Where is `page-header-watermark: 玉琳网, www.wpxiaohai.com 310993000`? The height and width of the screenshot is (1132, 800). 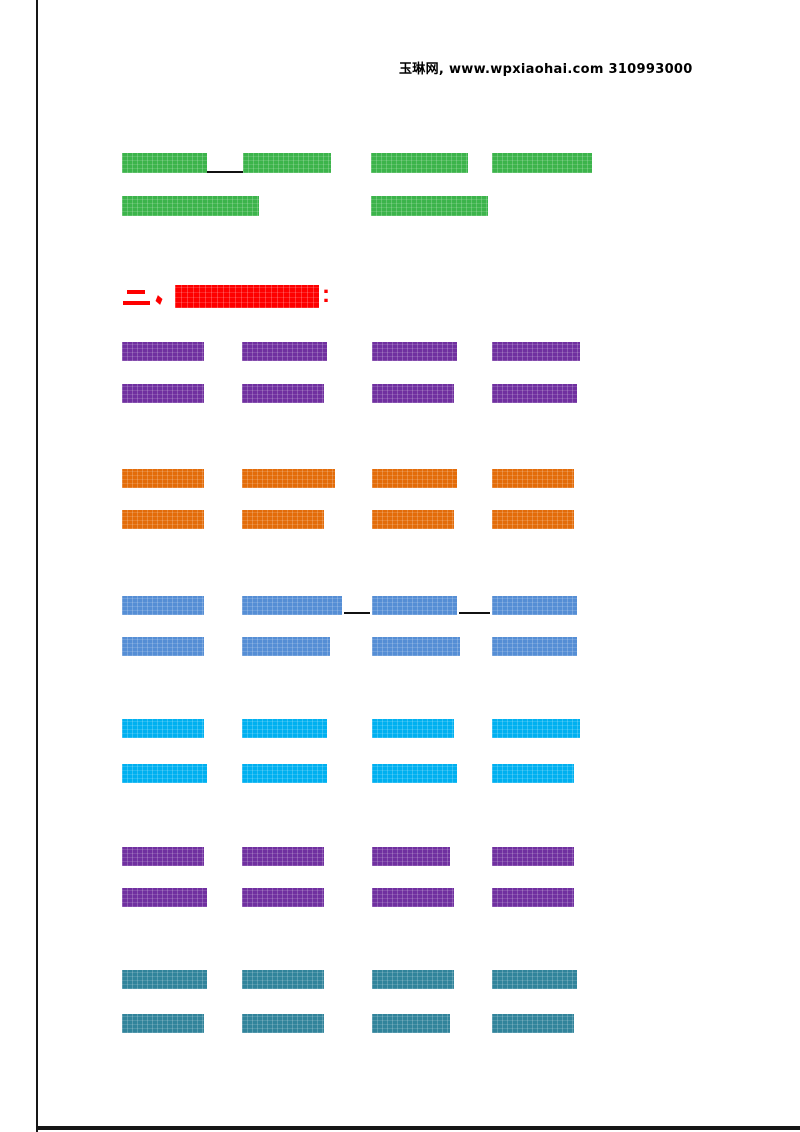 page-header-watermark: 玉琳网, www.wpxiaohai.com 310993000 is located at coordinates (546, 69).